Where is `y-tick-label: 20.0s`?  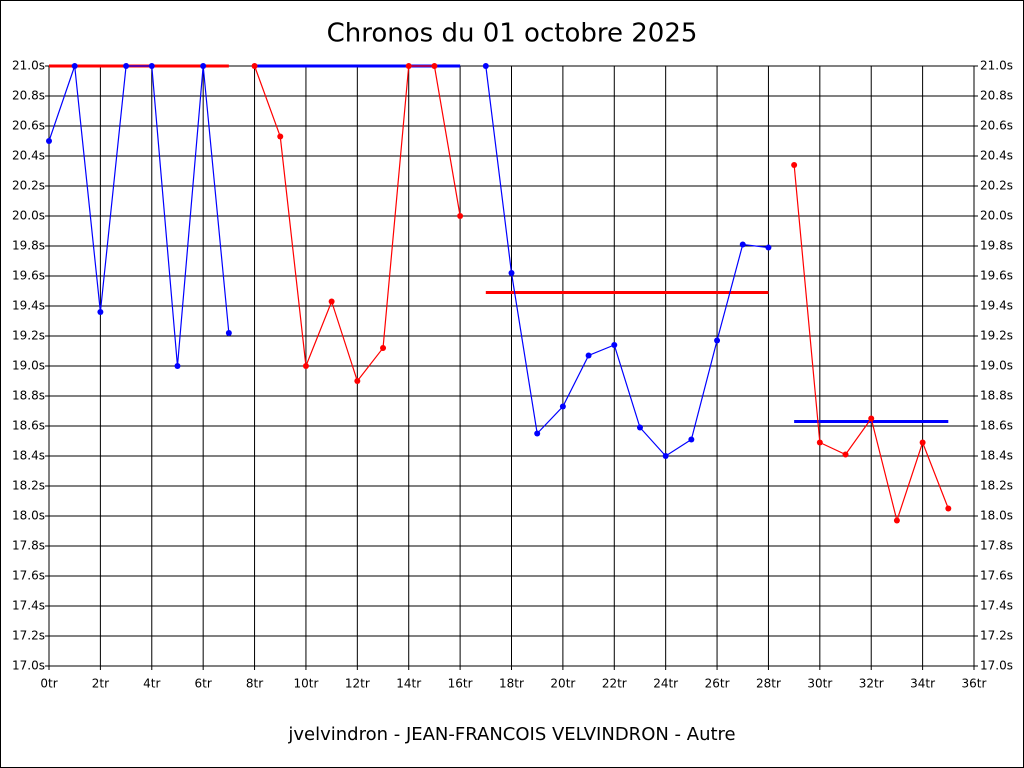
y-tick-label: 20.0s is located at coordinates (28, 216).